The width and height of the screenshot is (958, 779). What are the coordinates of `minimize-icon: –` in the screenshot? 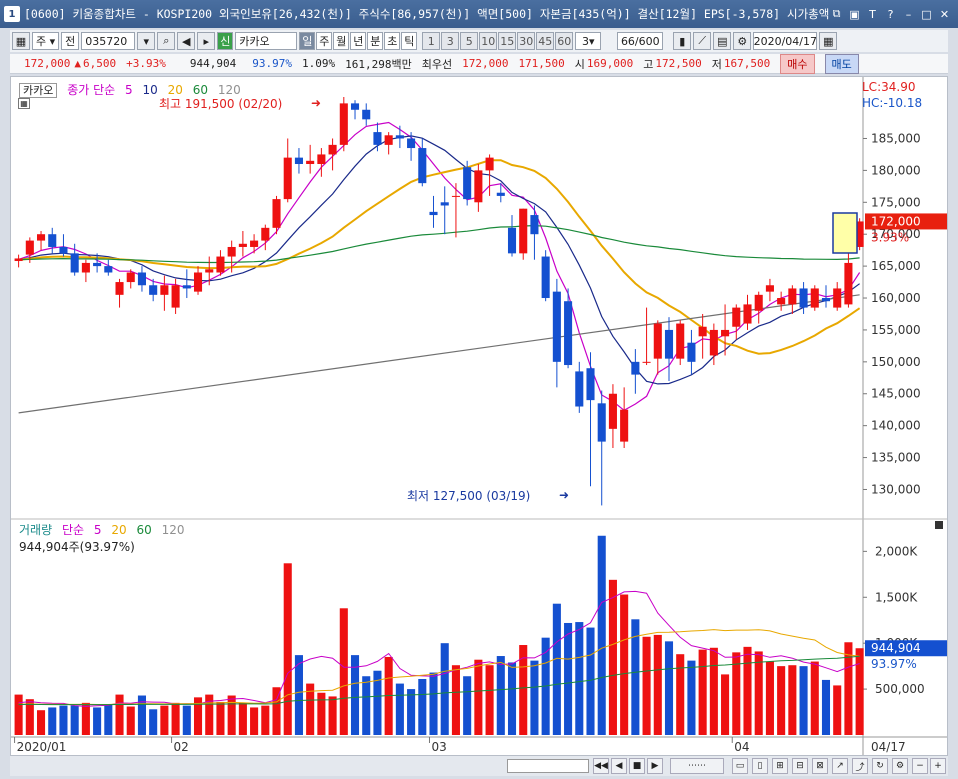 It's located at (908, 14).